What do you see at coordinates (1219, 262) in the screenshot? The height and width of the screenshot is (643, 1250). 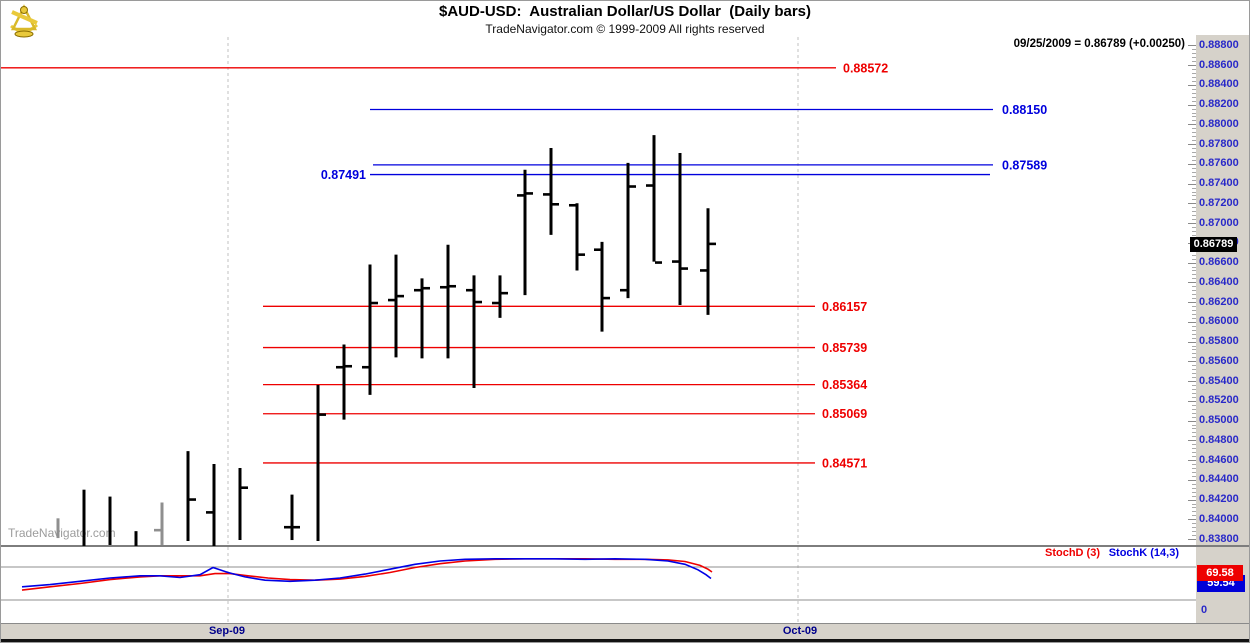 I see `price-axis-label: 0.86600` at bounding box center [1219, 262].